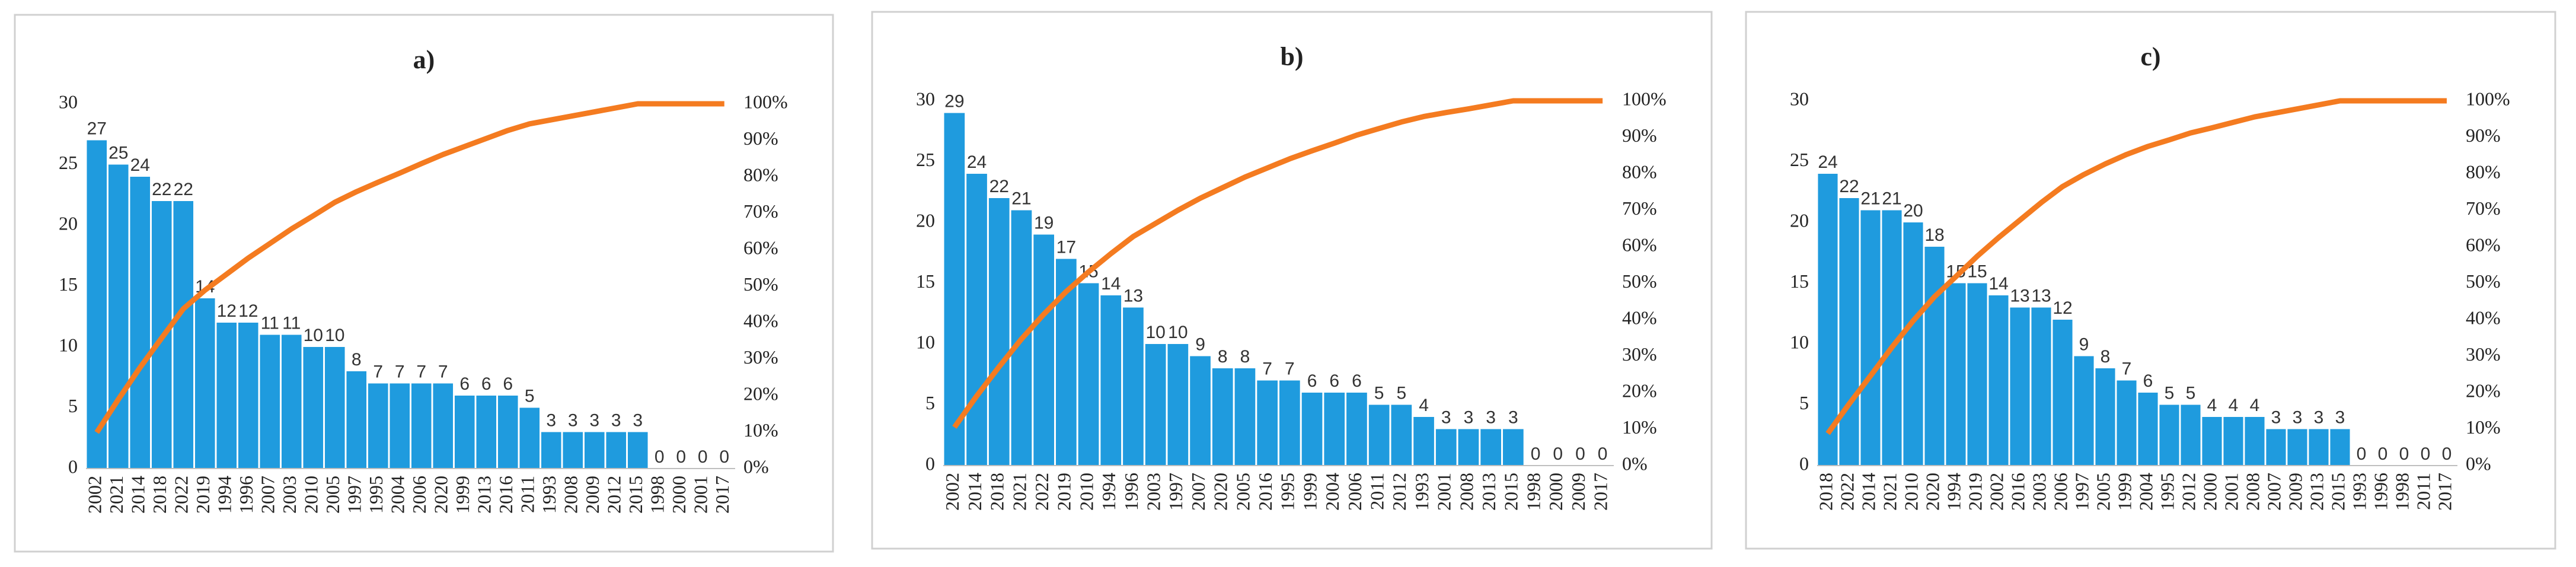  I want to click on data-label: 27, so click(97, 128).